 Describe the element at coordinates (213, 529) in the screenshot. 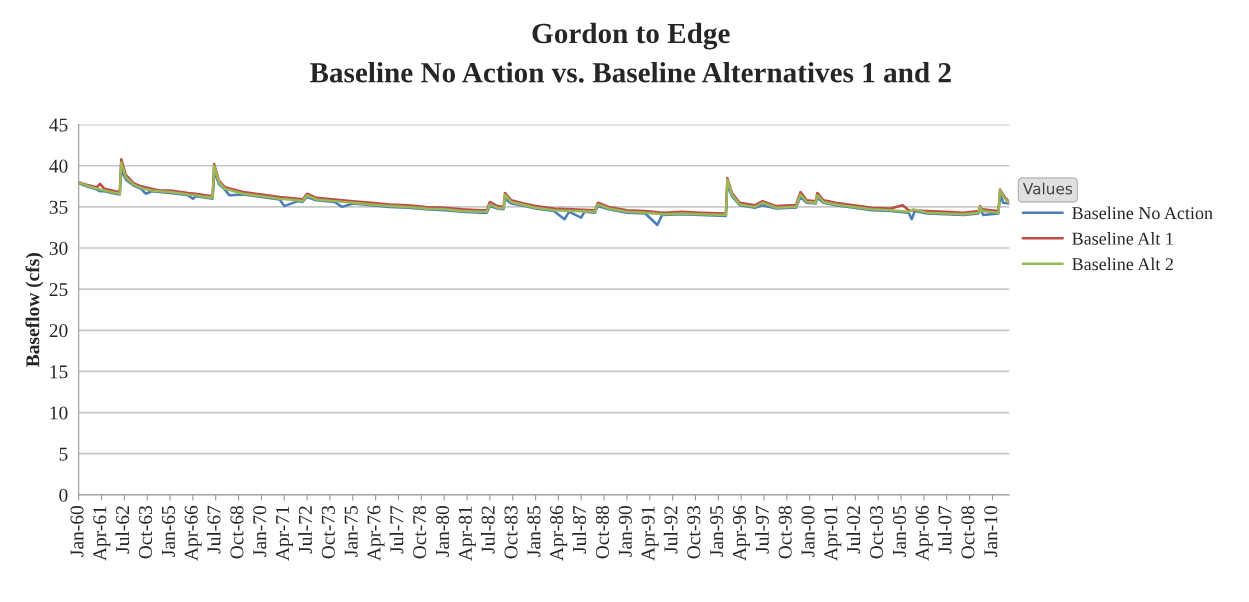

I see `x-tick-label: Jul-67` at that location.